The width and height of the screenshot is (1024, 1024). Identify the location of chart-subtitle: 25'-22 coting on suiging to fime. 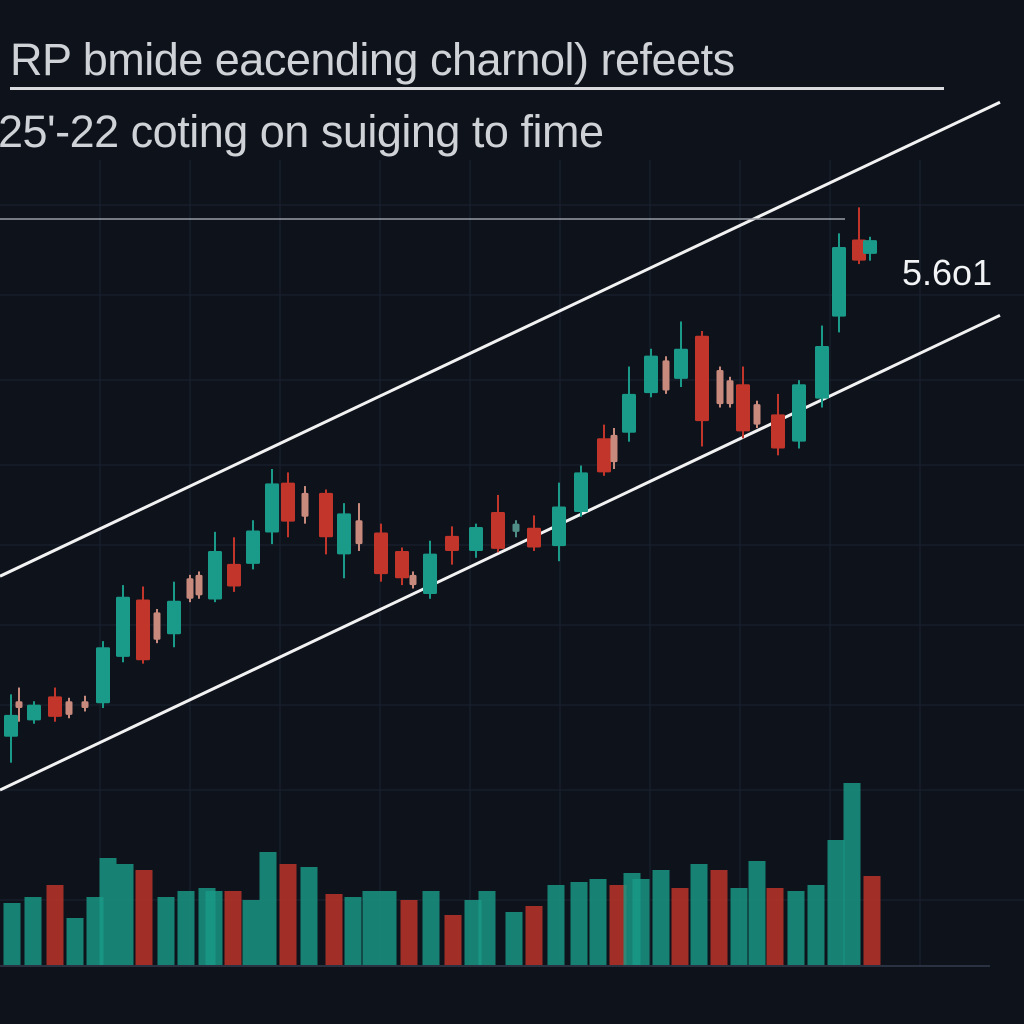
(302, 131).